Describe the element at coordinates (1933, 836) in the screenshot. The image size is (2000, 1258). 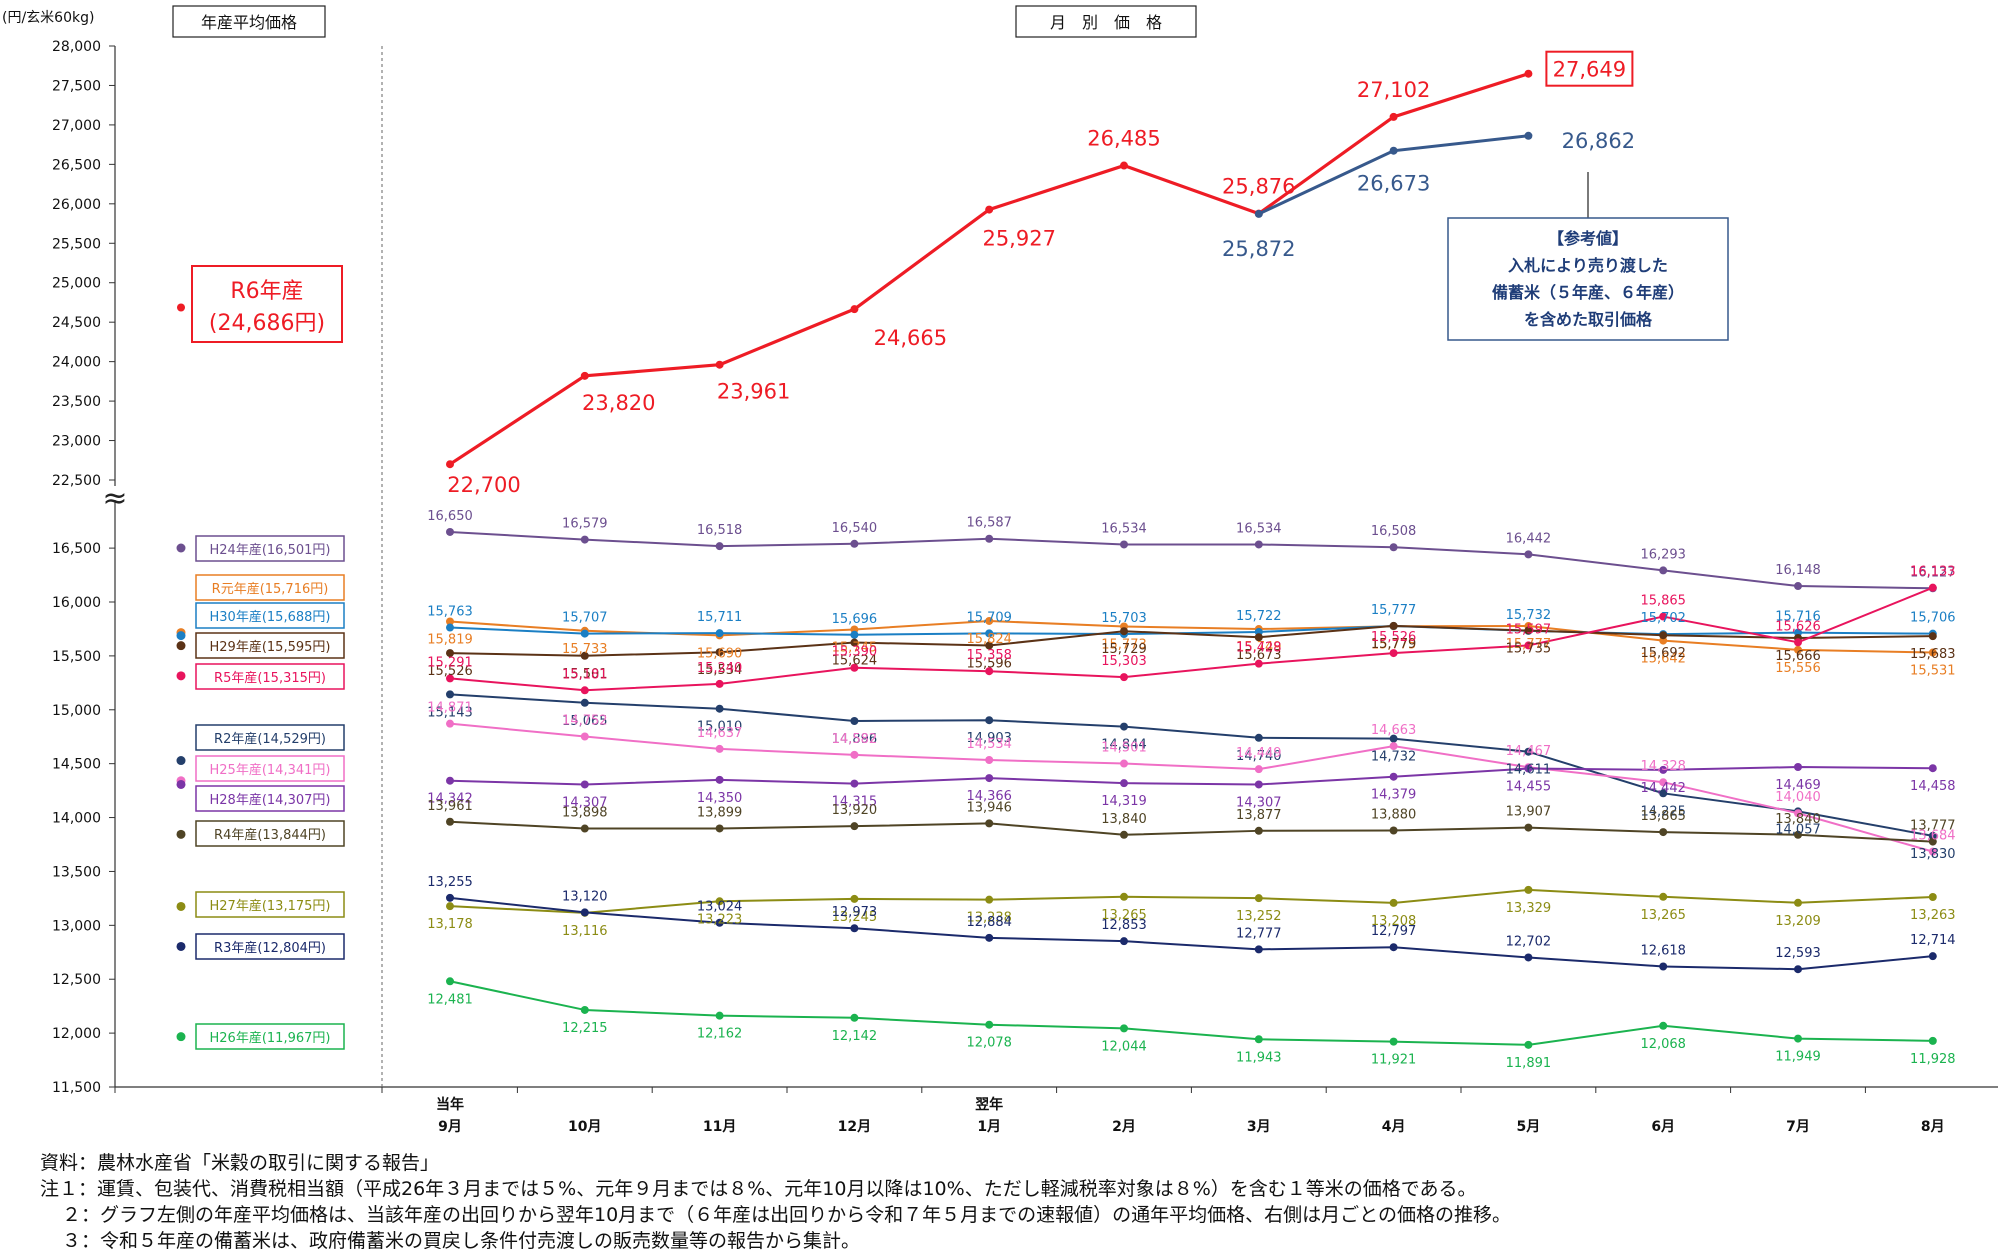
I see `series-6-data-label: 13,684` at that location.